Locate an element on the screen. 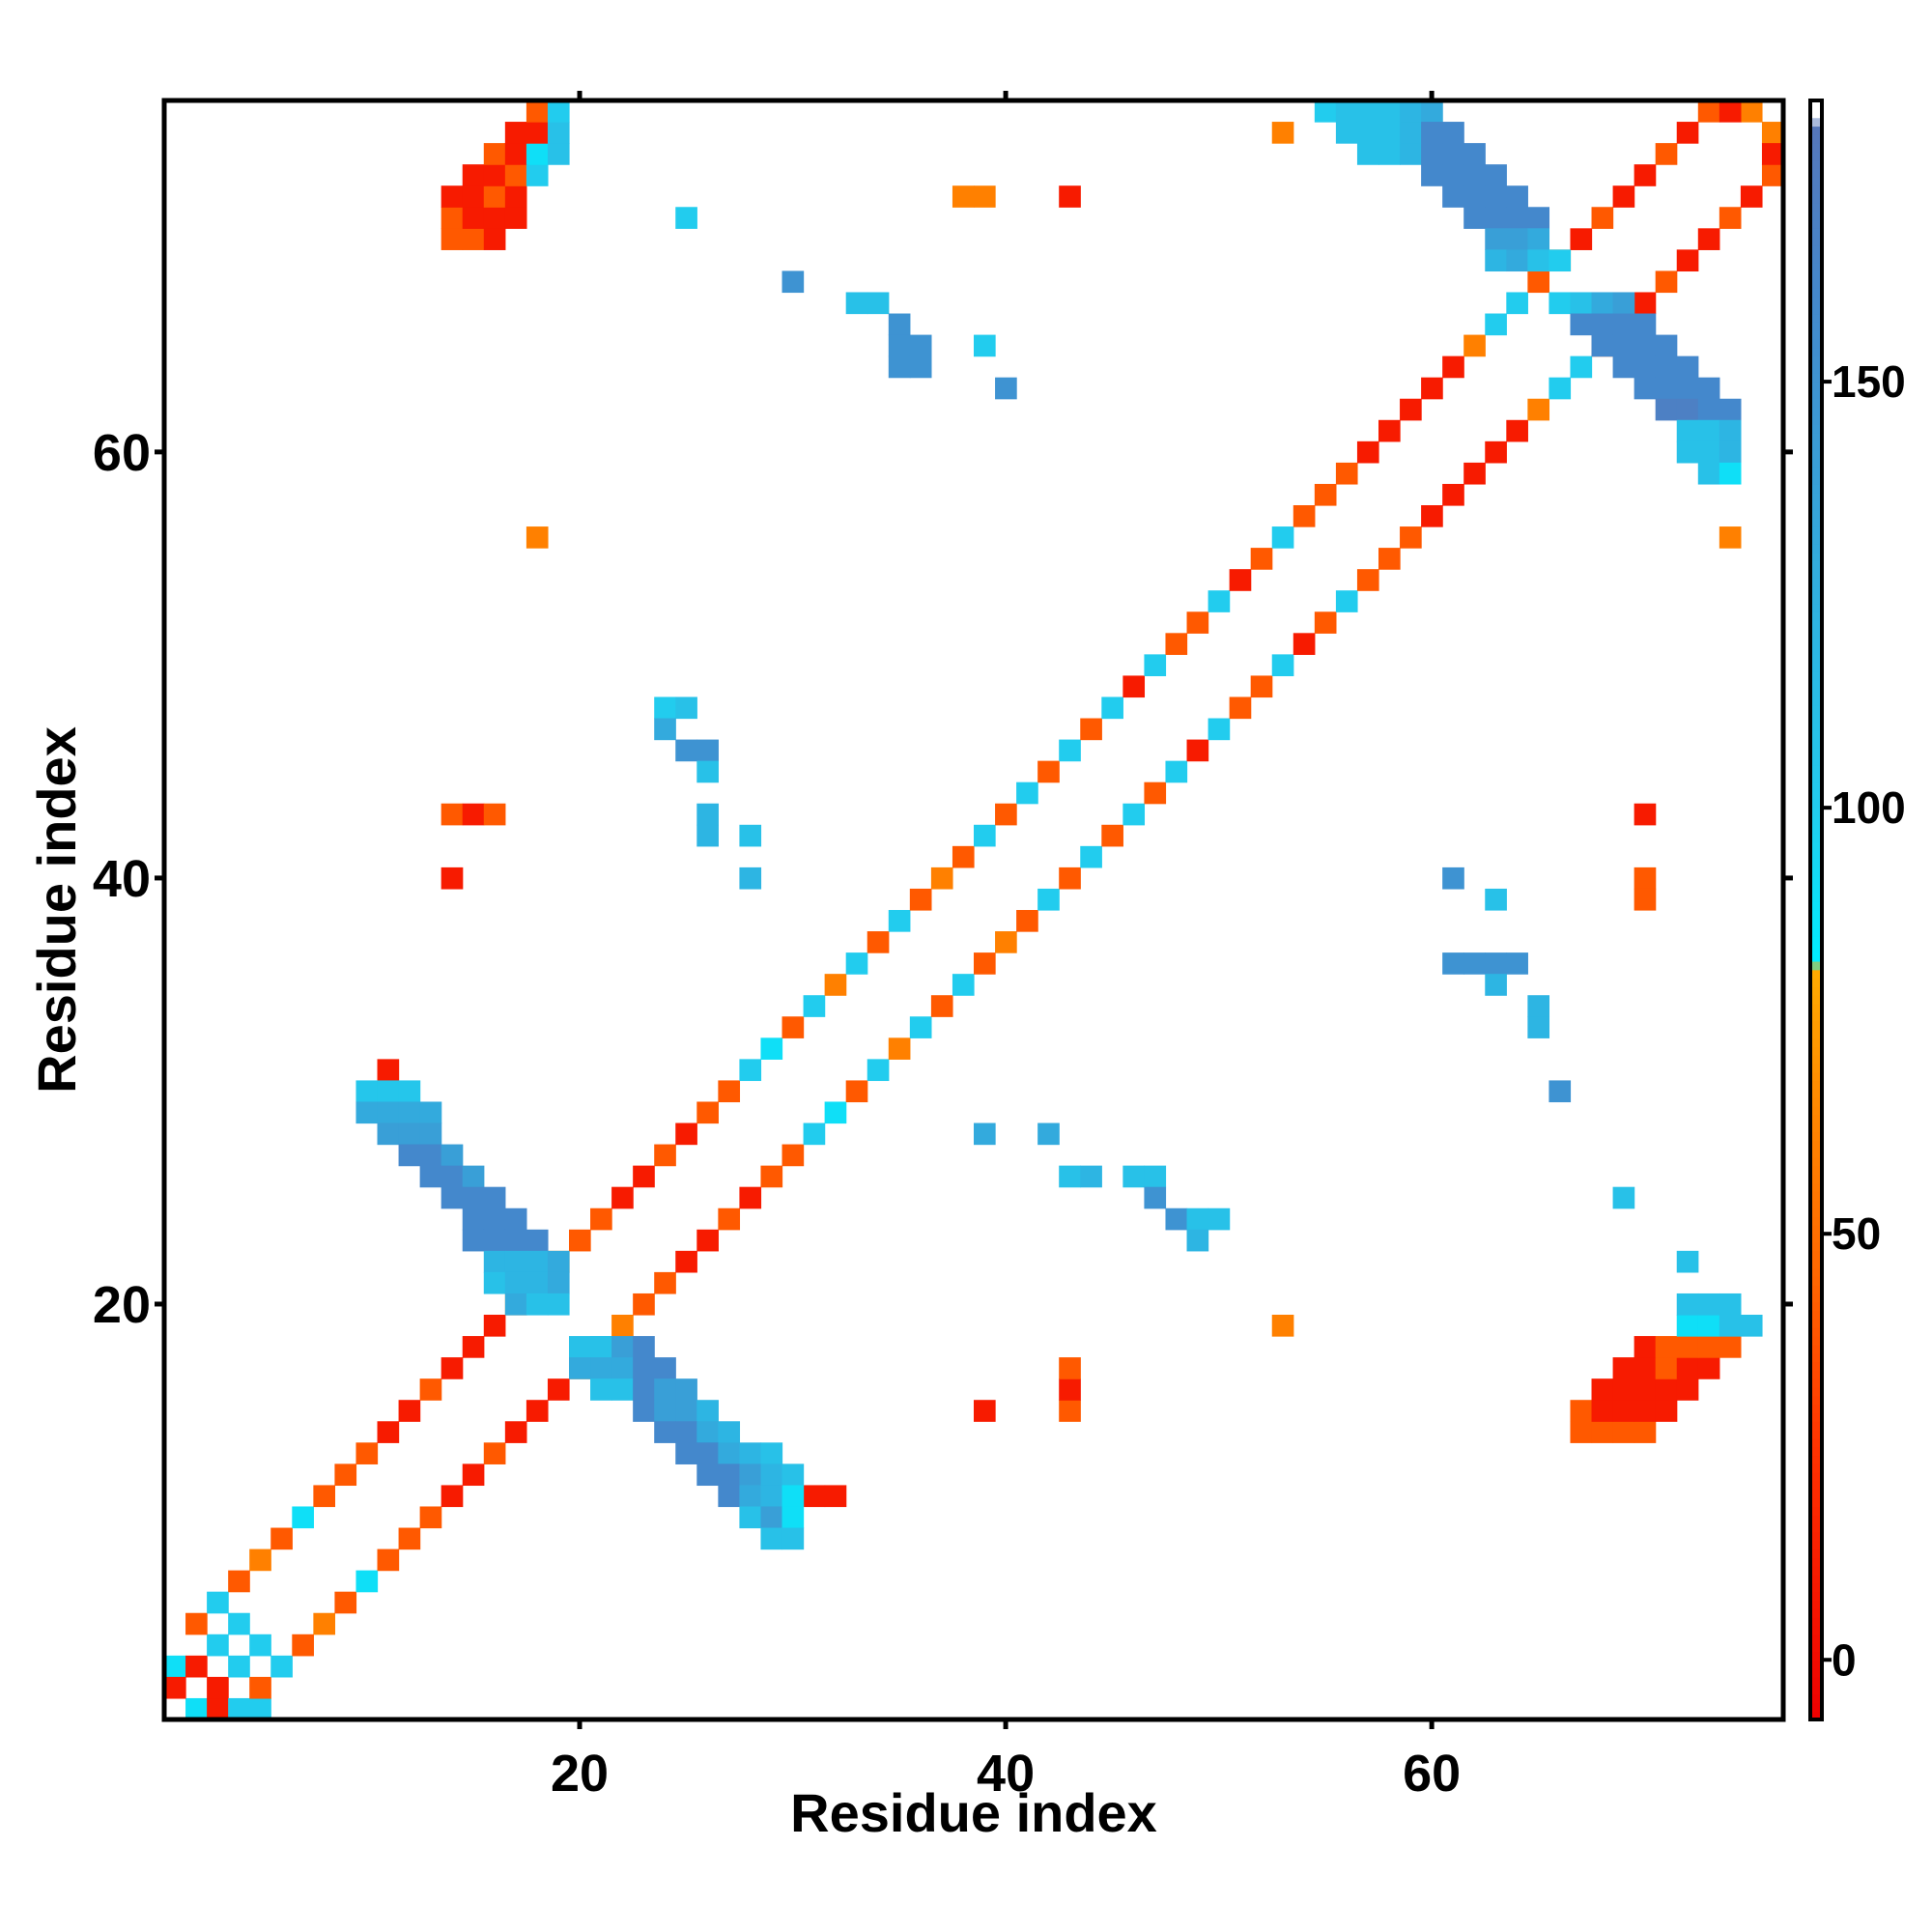 The image size is (1932, 1932). x-tick-label: 60 is located at coordinates (1432, 1774).